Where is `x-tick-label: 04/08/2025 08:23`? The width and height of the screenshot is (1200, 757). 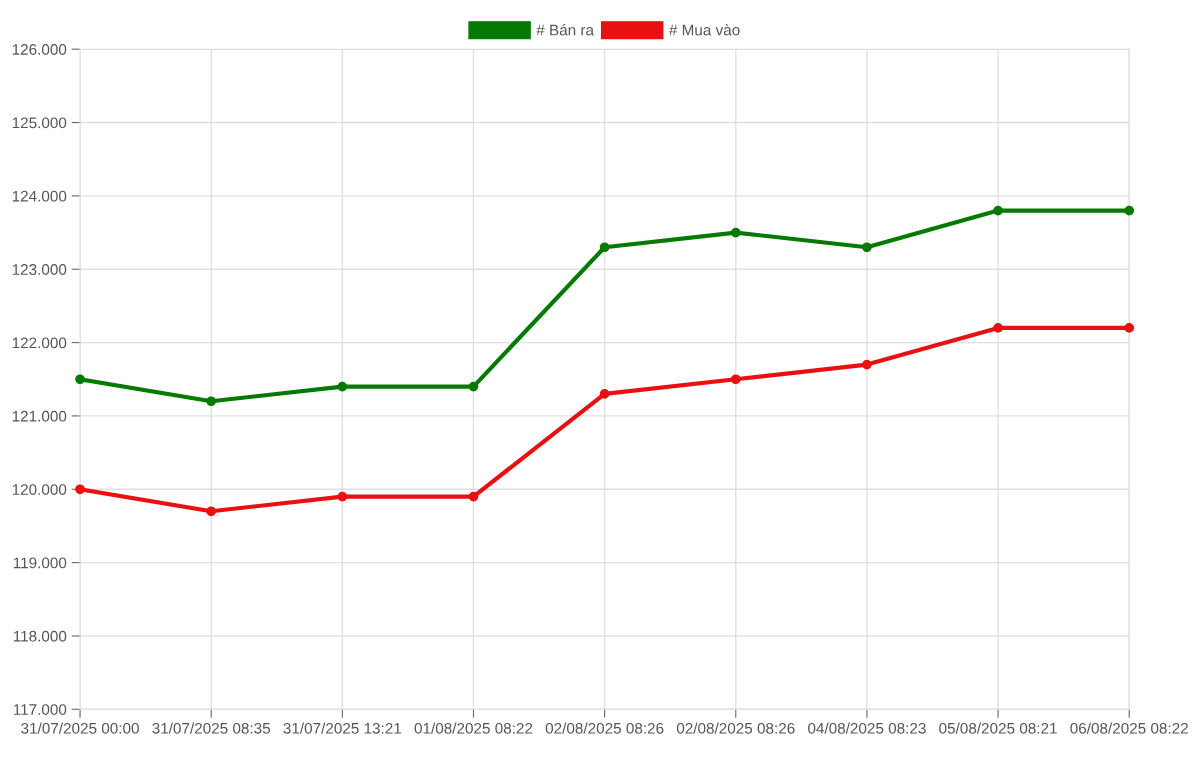 x-tick-label: 04/08/2025 08:23 is located at coordinates (867, 728).